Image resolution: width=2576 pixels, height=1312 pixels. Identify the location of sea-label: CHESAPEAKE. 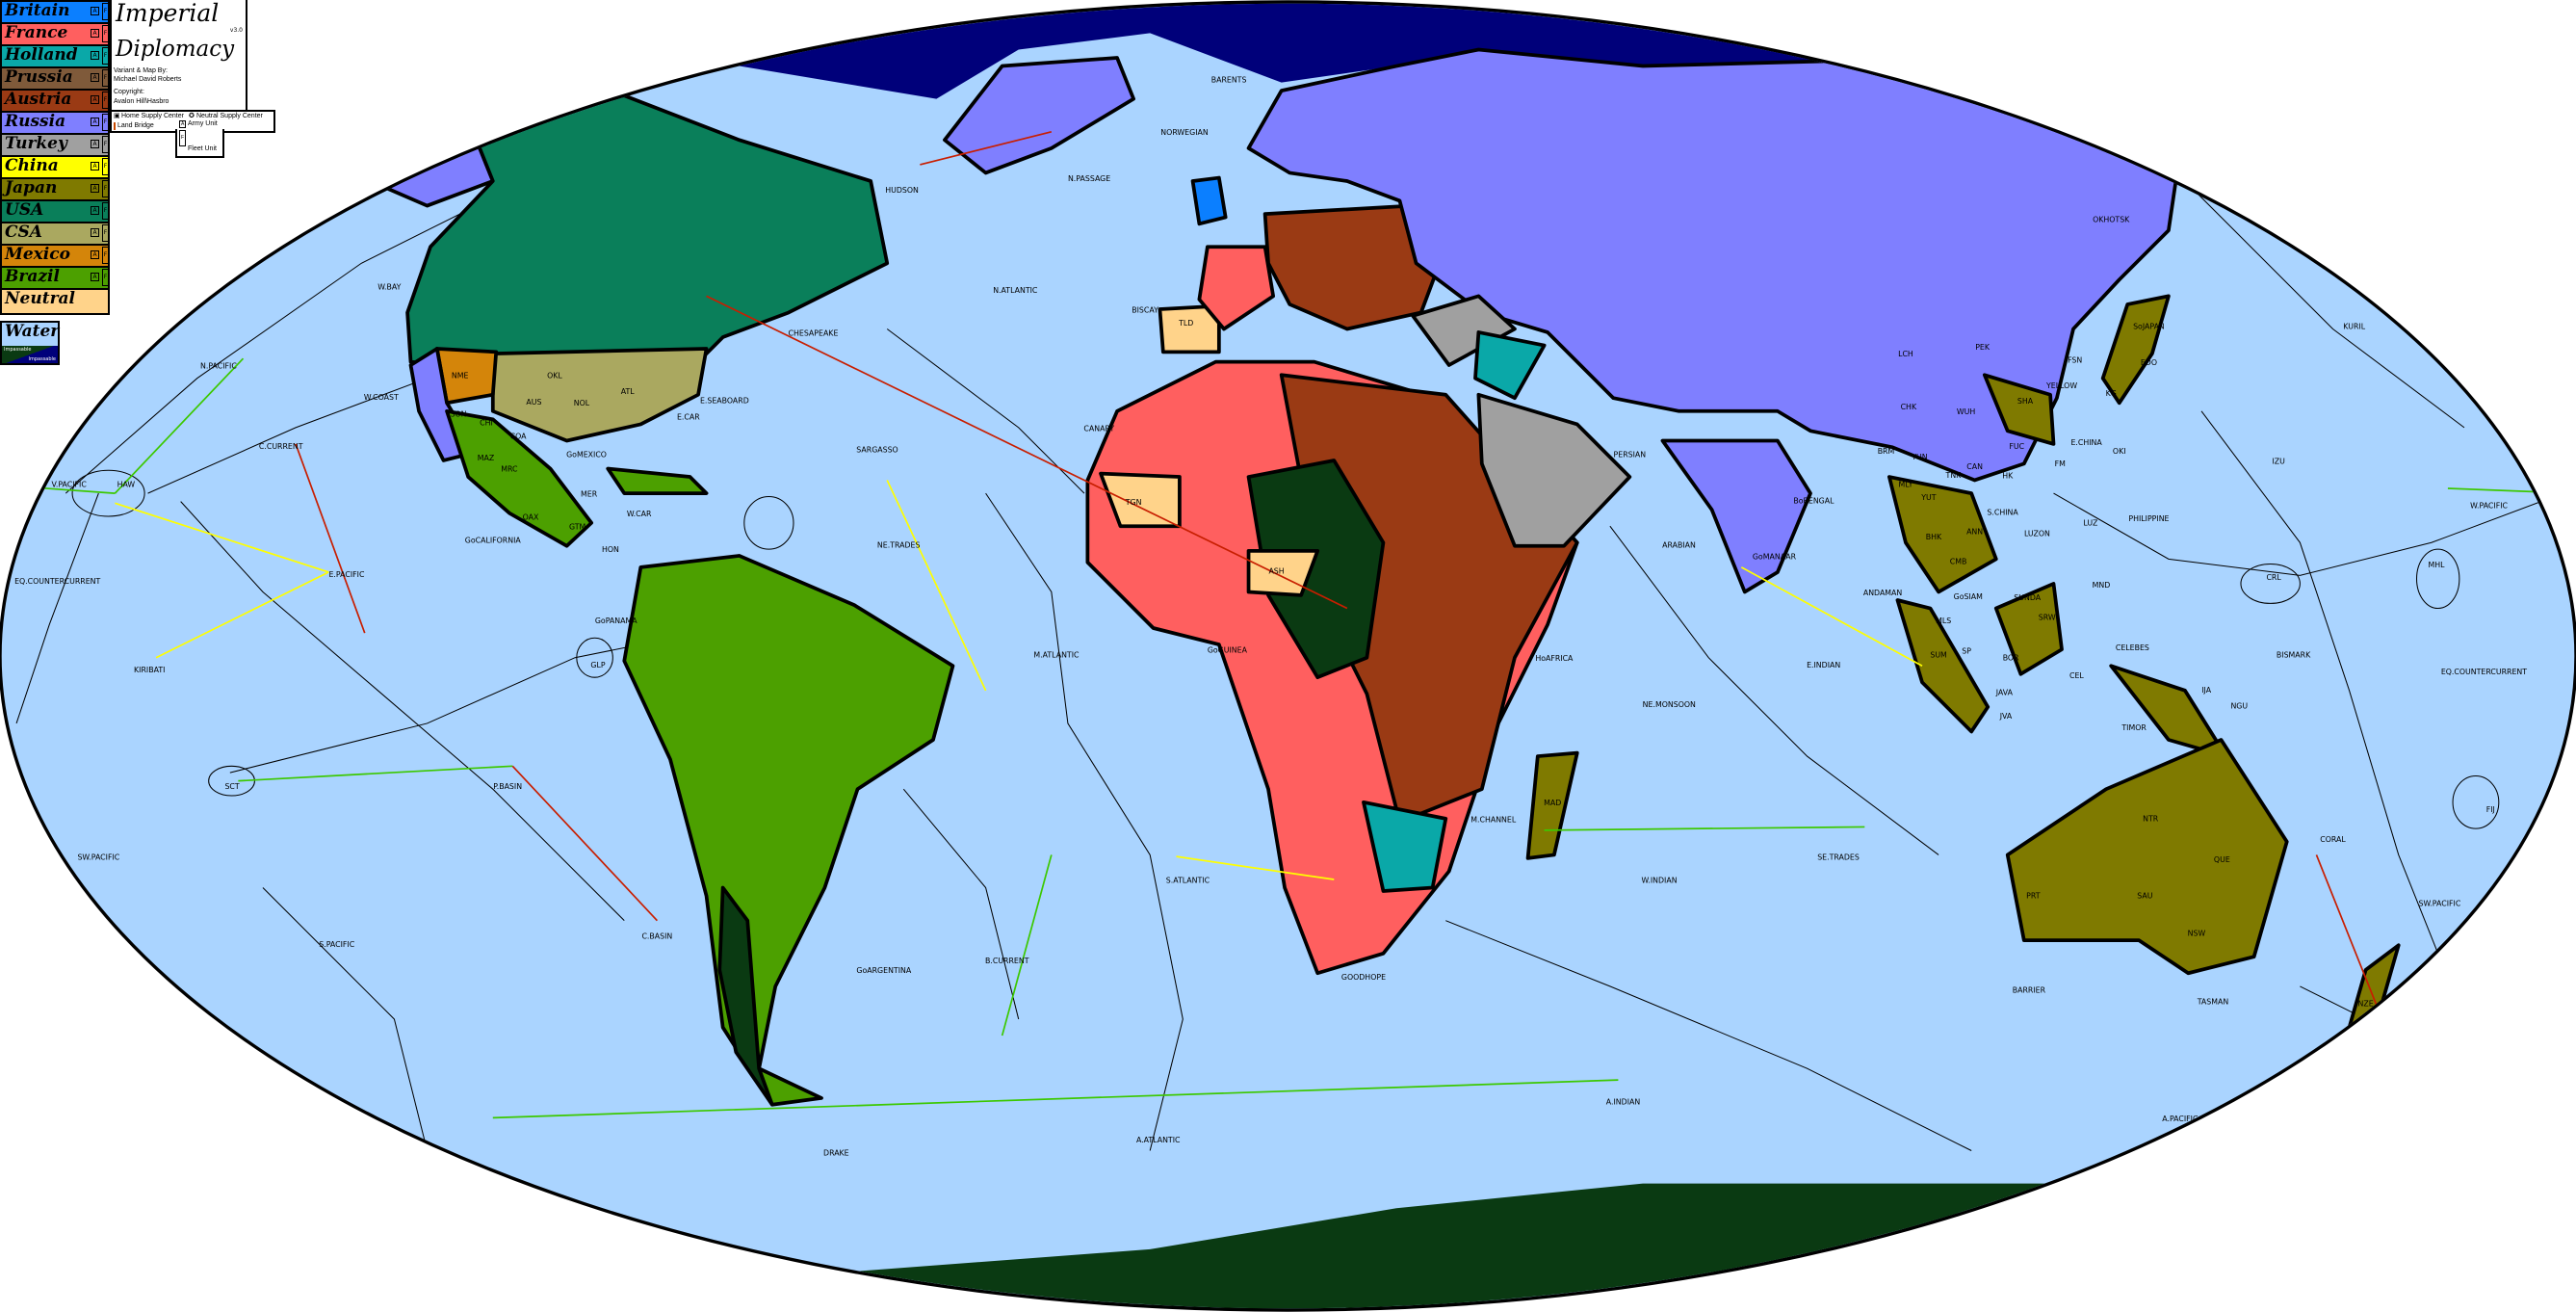
(814, 332).